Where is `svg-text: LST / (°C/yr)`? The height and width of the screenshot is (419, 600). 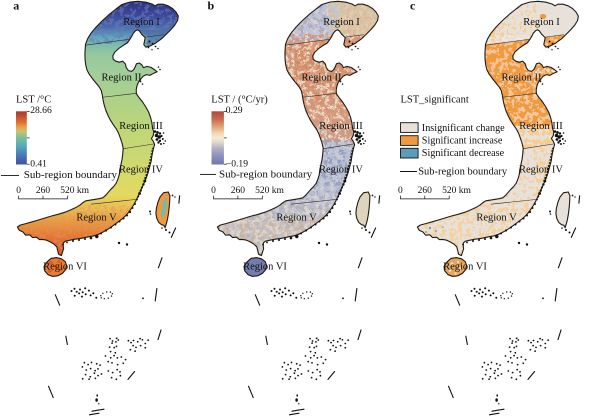
svg-text: LST / (°C/yr) is located at coordinates (239, 99).